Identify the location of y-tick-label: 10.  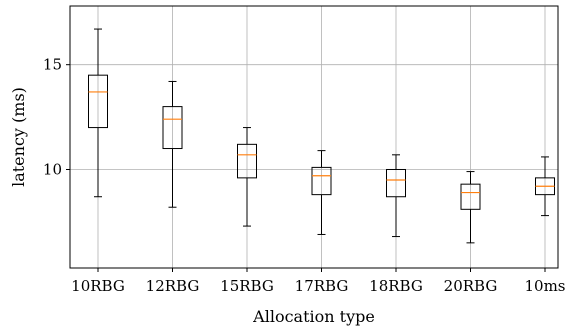
(52, 169).